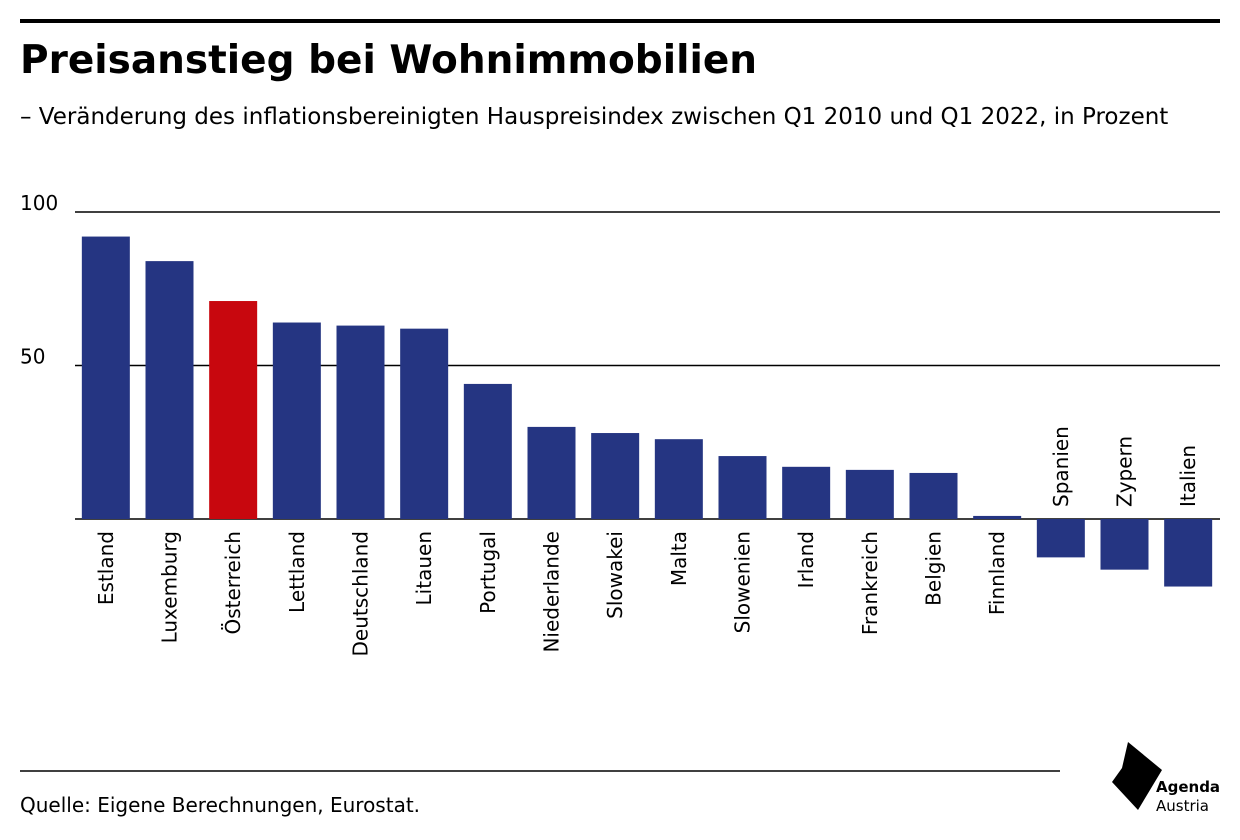 Image resolution: width=1240 pixels, height=840 pixels. I want to click on x-tick-label: Niederlande, so click(552, 592).